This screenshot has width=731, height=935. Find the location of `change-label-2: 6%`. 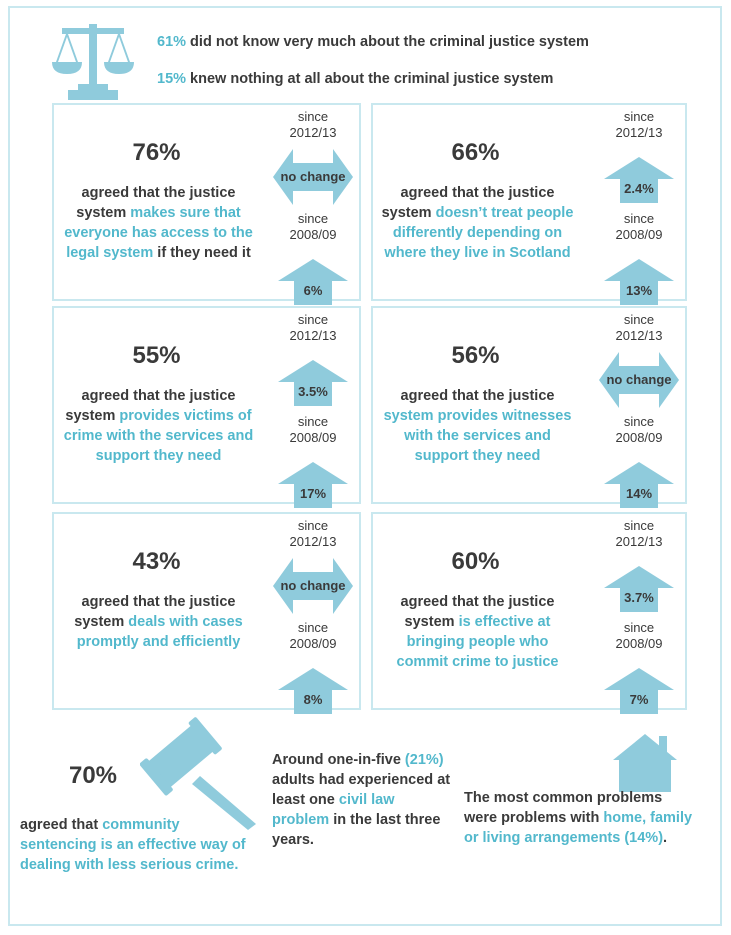

change-label-2: 6% is located at coordinates (313, 290).